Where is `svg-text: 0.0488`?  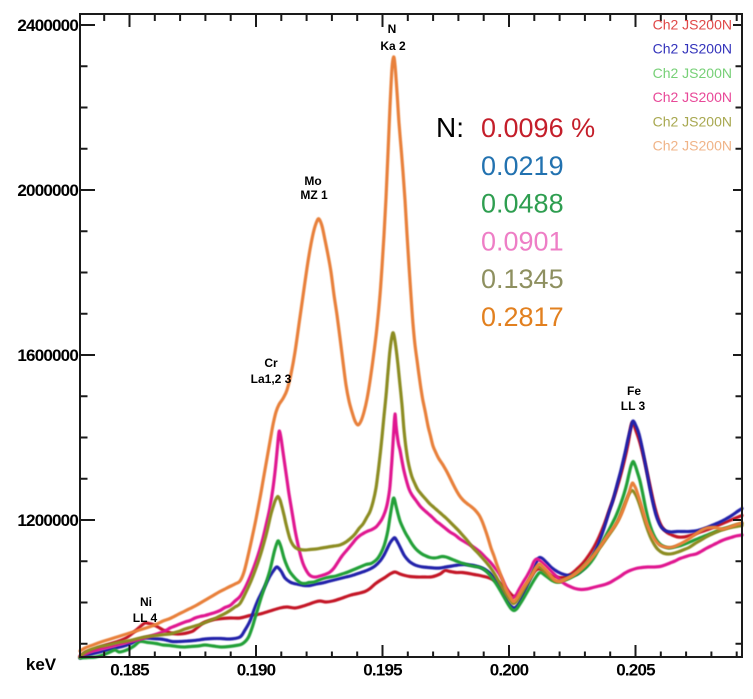 svg-text: 0.0488 is located at coordinates (522, 204).